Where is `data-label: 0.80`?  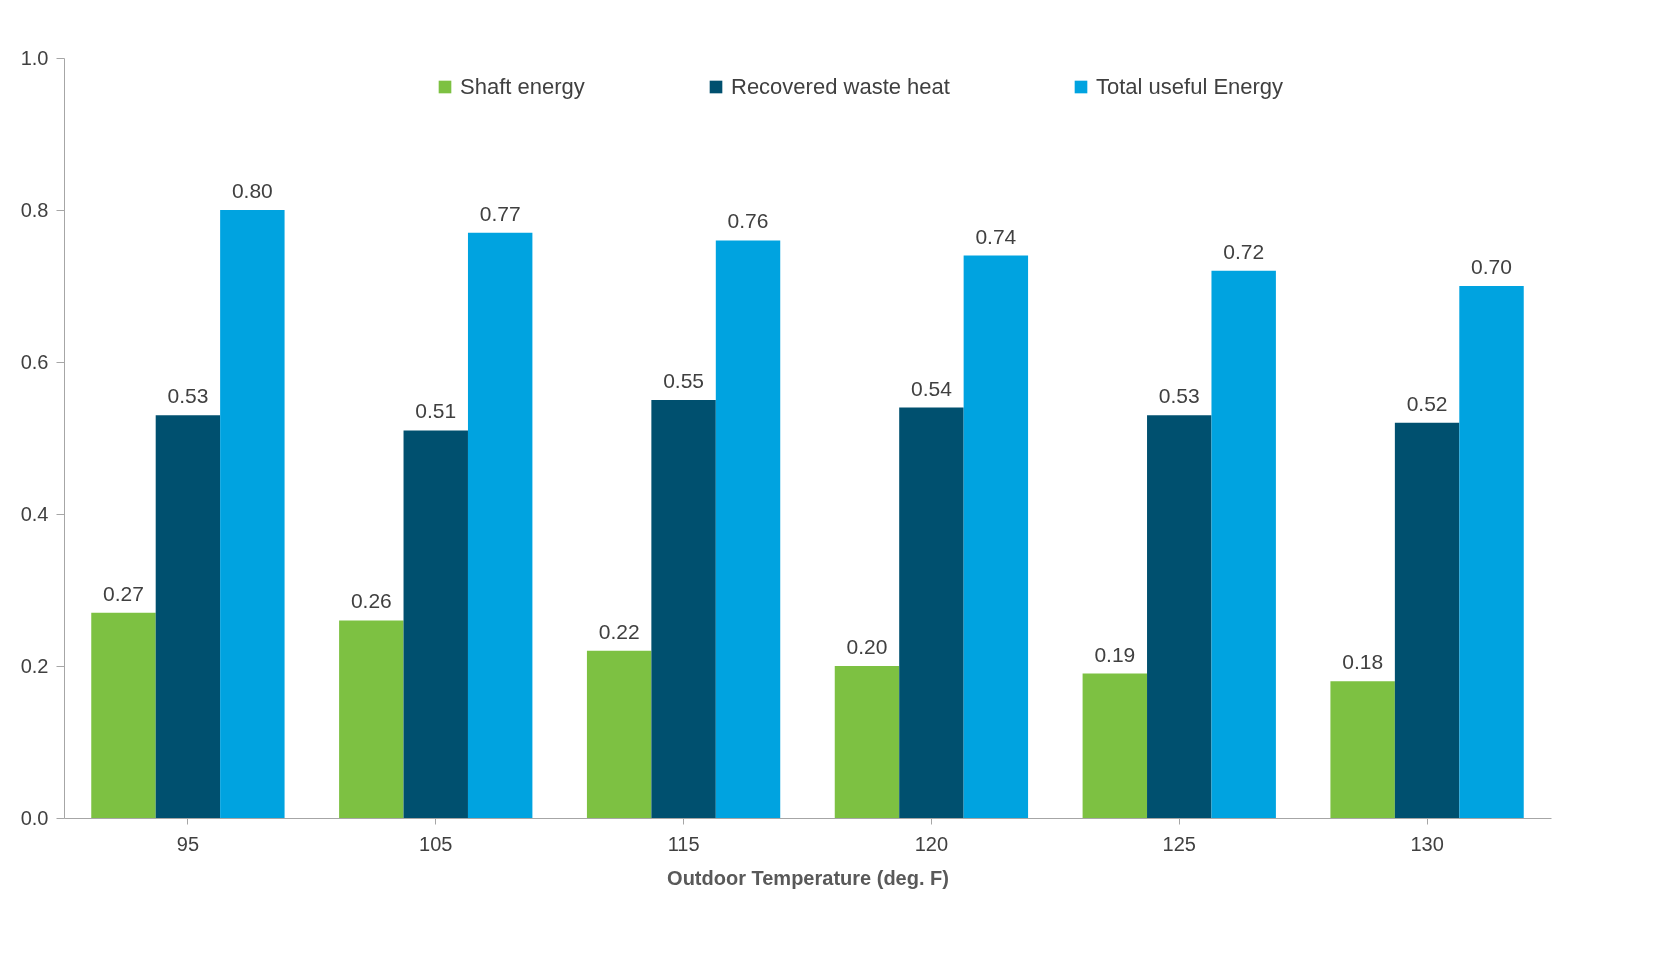 data-label: 0.80 is located at coordinates (252, 190).